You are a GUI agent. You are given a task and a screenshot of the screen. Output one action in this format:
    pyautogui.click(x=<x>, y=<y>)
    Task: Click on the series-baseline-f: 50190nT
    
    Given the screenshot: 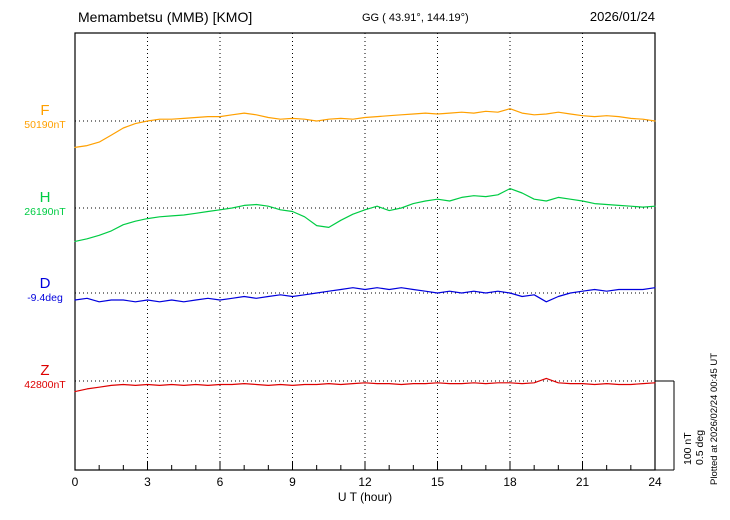 What is the action you would take?
    pyautogui.click(x=45, y=124)
    